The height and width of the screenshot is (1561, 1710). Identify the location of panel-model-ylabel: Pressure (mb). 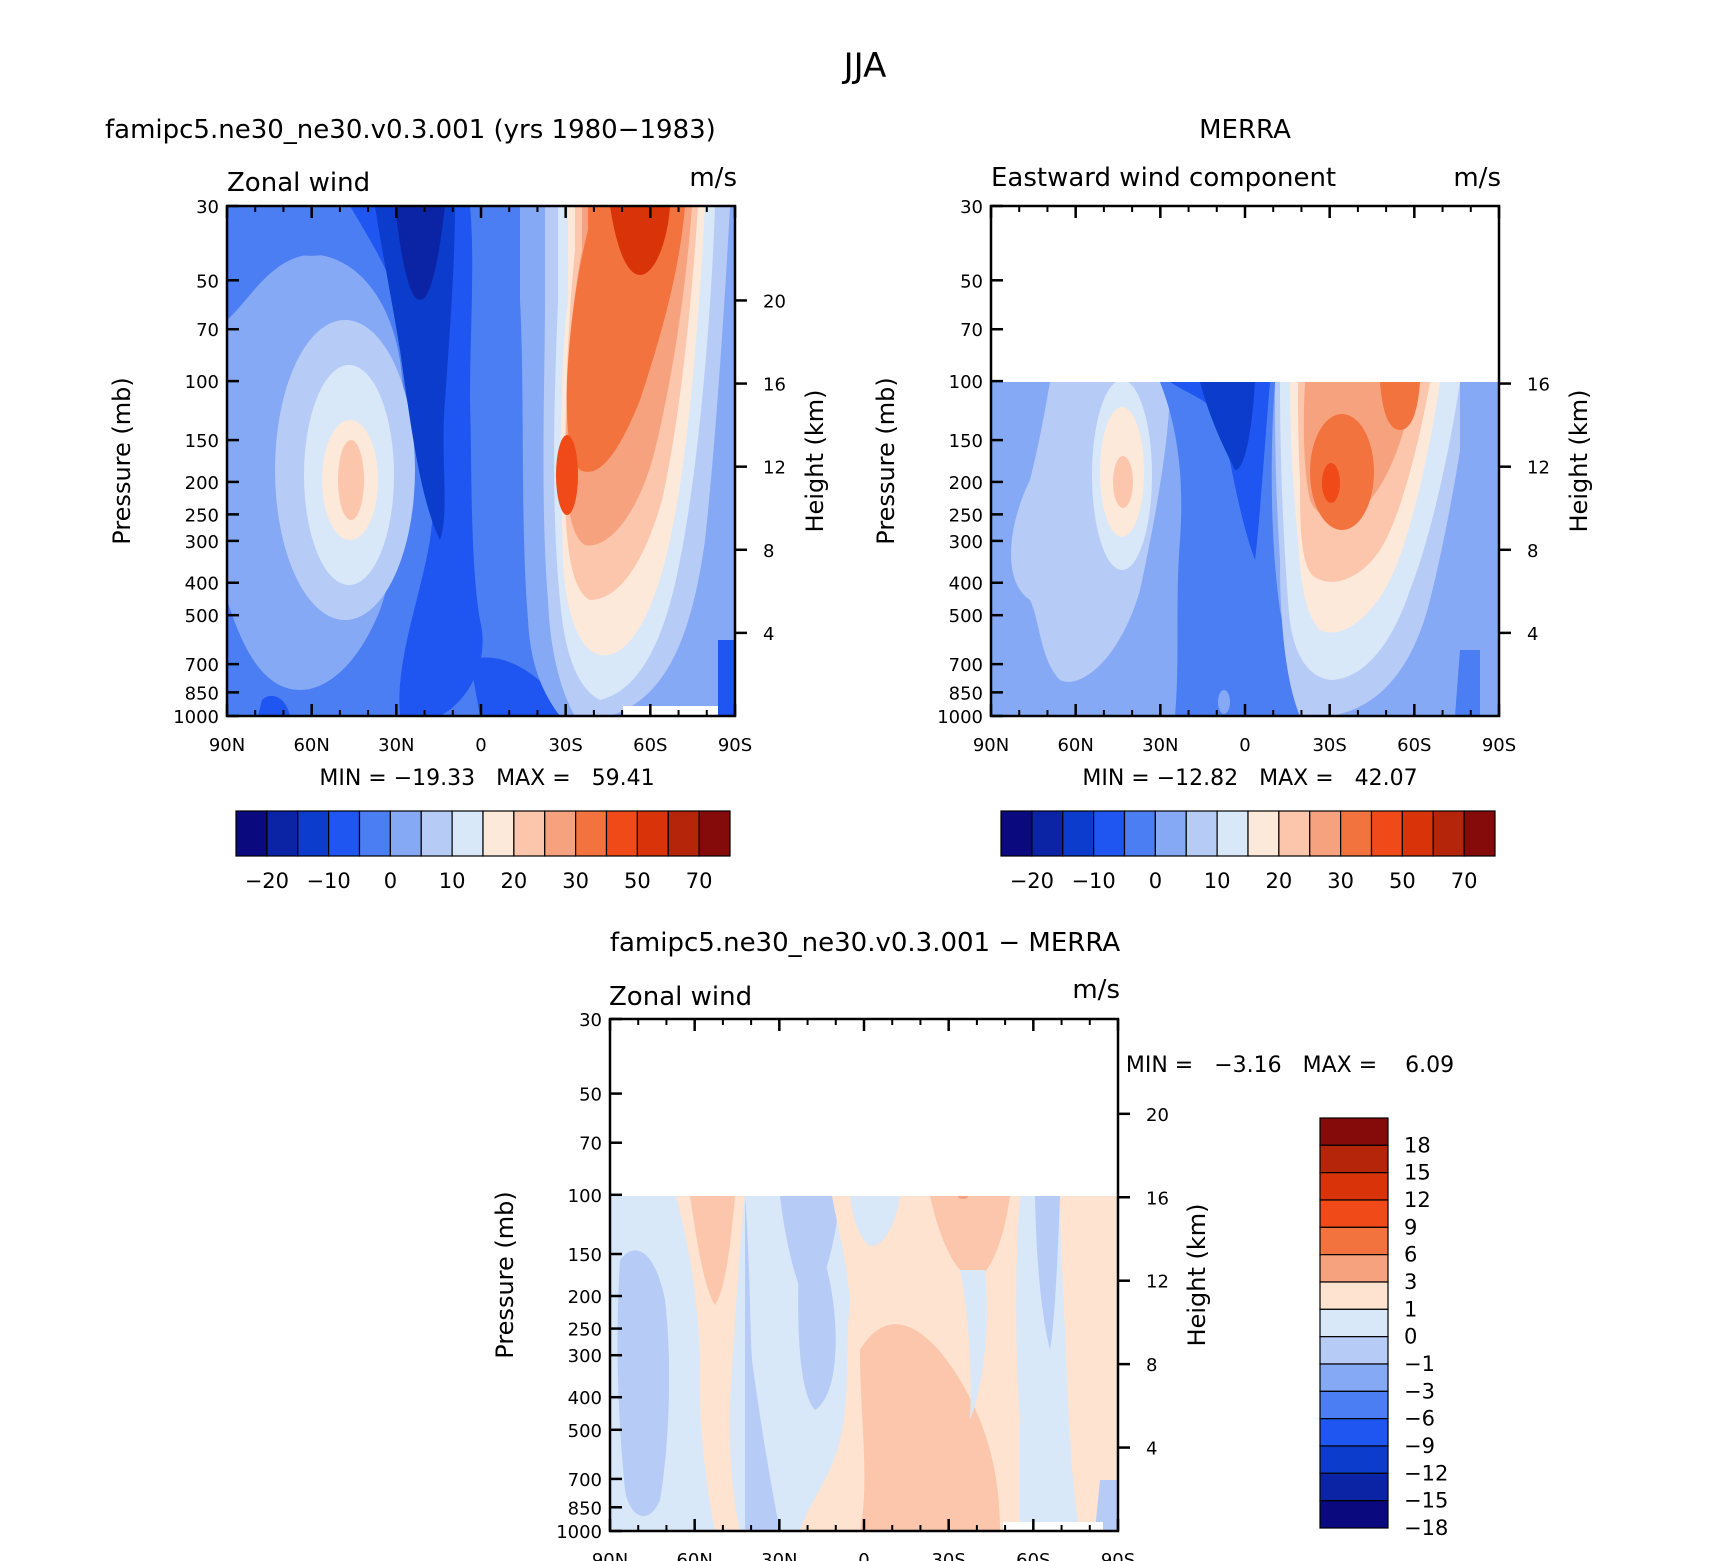
(122, 460).